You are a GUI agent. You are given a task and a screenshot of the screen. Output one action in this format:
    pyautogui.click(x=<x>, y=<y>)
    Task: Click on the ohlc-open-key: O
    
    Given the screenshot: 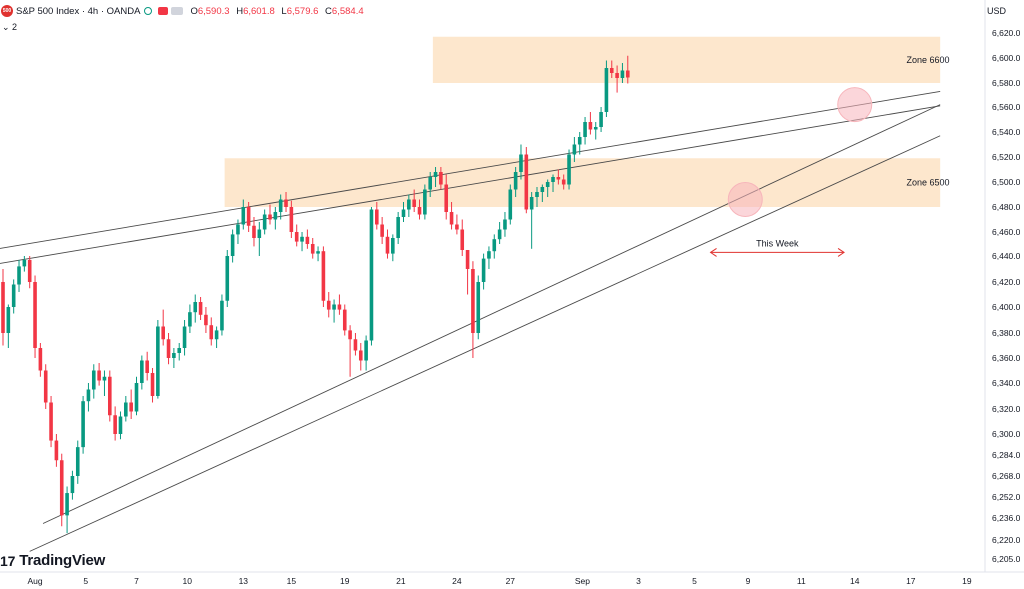 What is the action you would take?
    pyautogui.click(x=194, y=11)
    